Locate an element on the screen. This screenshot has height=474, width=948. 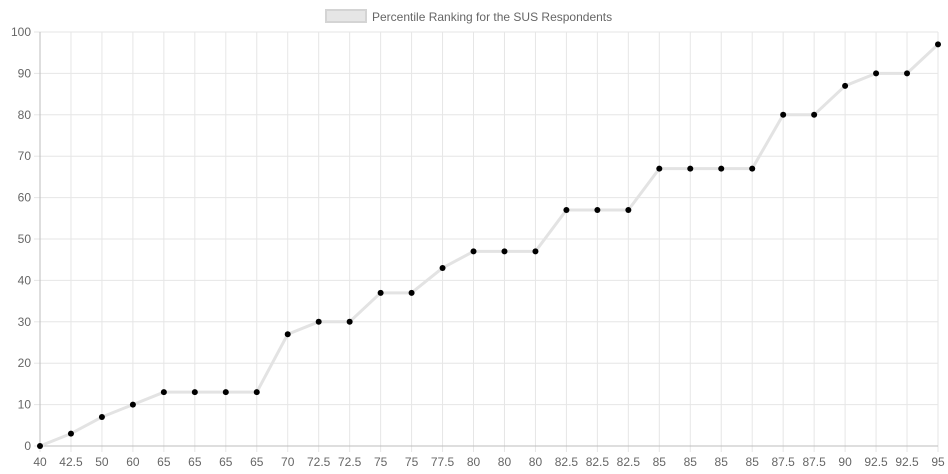
y-axis-ticks: 0 10 20 30 40 50 60 70 80 90 100 is located at coordinates (21, 239).